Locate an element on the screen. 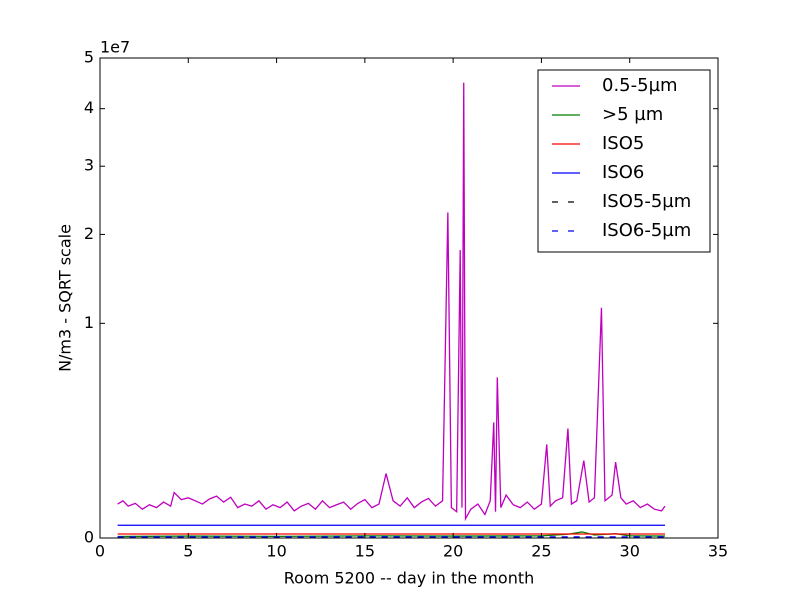 This screenshot has height=600, width=800. y-tick-label: 1 is located at coordinates (89, 322).